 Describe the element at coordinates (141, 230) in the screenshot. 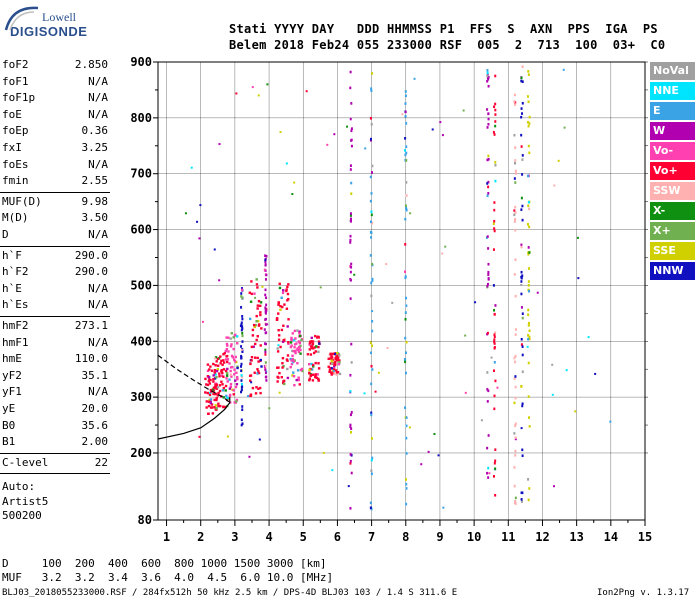

I see `y-tick-label: 600` at that location.